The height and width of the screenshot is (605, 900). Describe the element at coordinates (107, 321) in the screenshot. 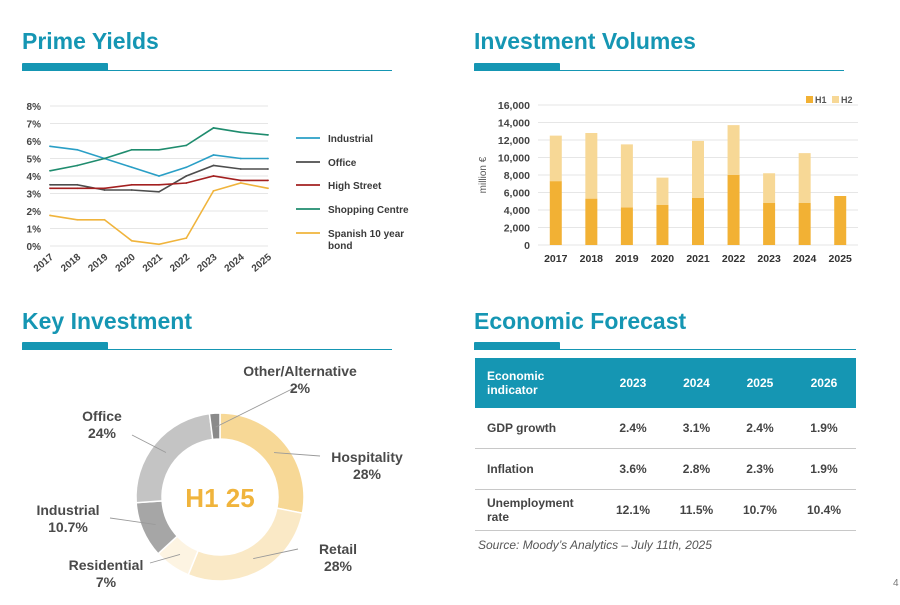

I see `key-investment-title: Key Investment` at that location.